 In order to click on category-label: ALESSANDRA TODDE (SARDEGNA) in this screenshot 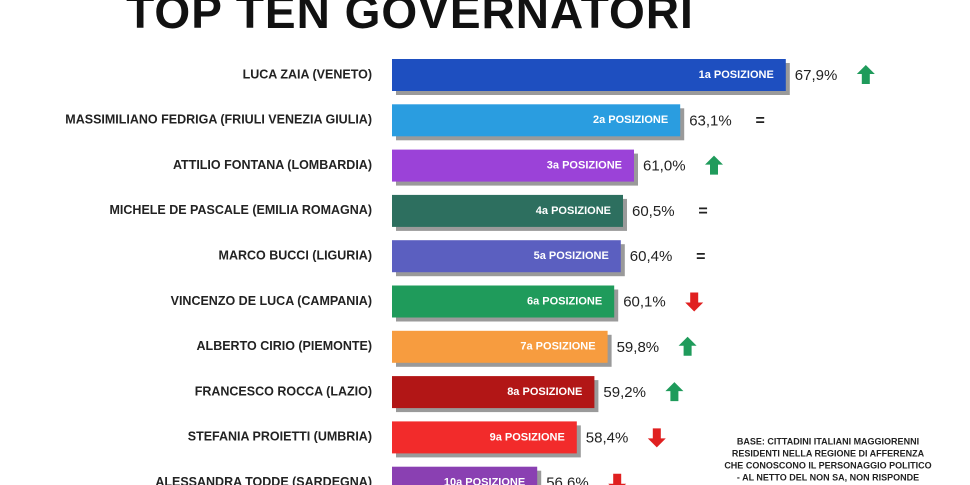, I will do `click(263, 480)`.